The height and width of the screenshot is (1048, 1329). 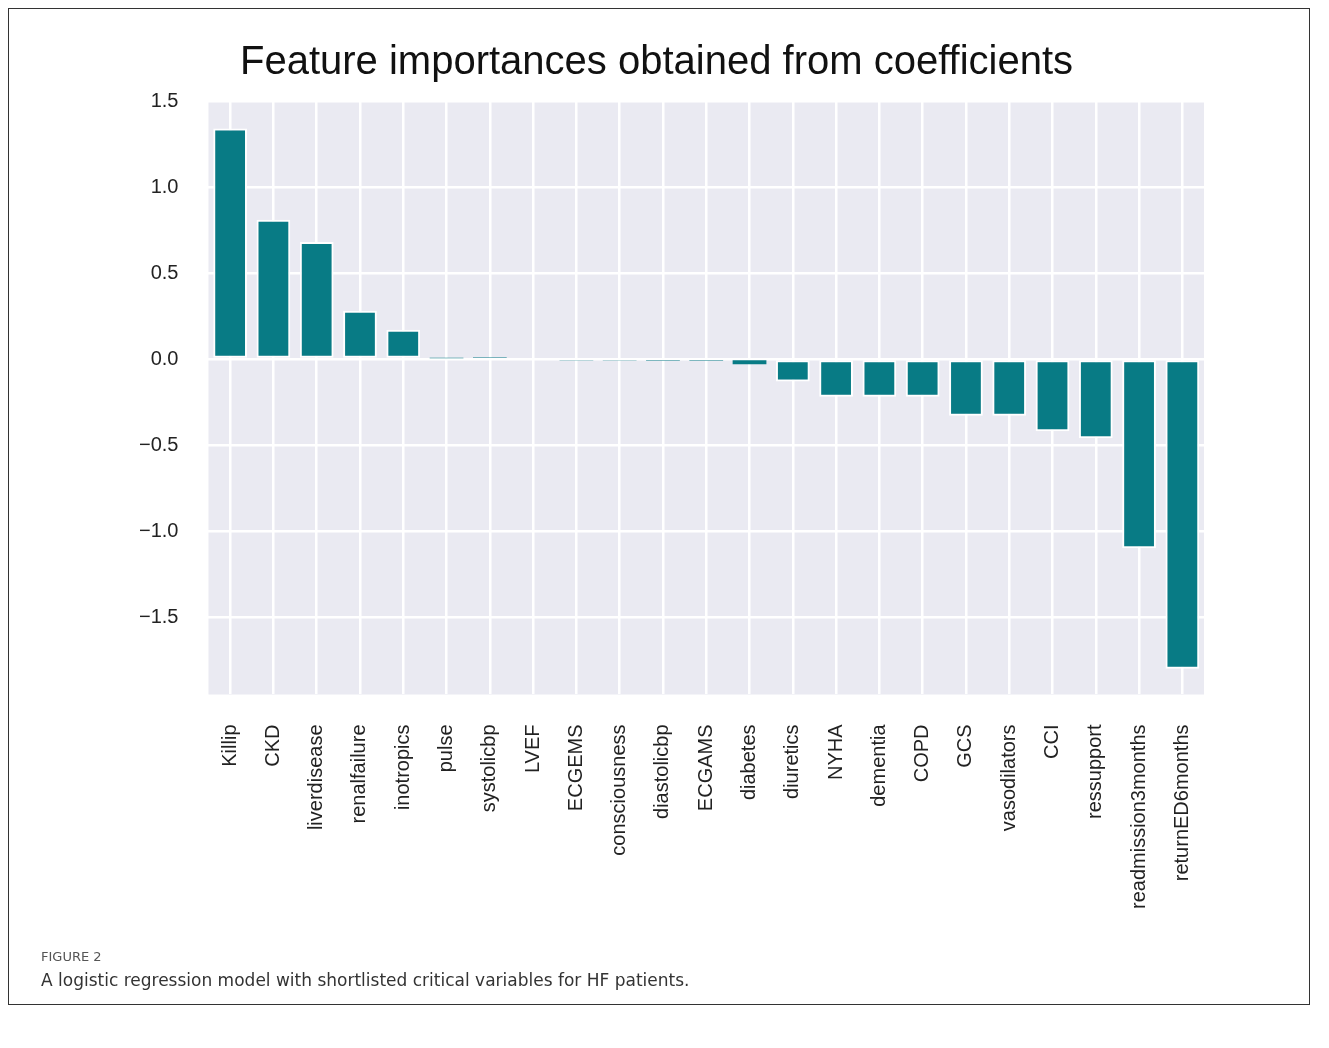 I want to click on x-tick-label: vasodilators, so click(x=1007, y=778).